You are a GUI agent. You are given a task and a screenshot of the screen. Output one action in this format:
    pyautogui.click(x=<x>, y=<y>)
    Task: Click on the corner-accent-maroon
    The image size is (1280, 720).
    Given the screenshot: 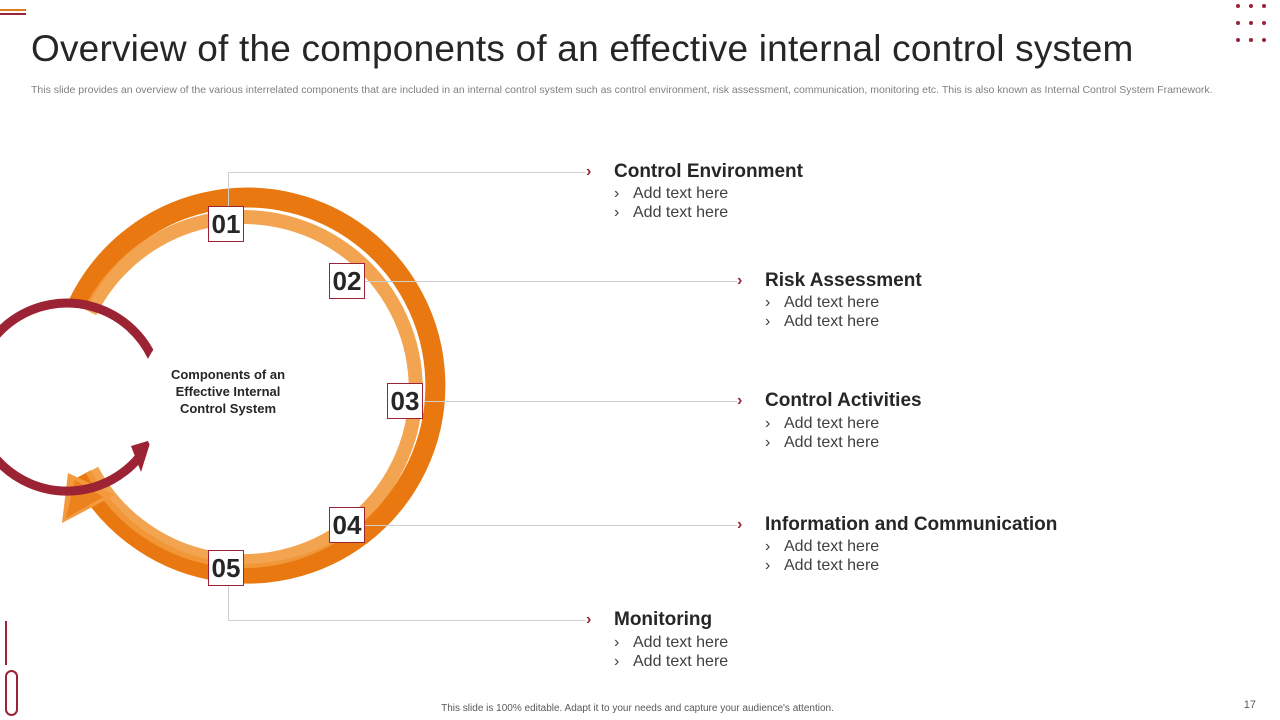 What is the action you would take?
    pyautogui.click(x=13, y=14)
    